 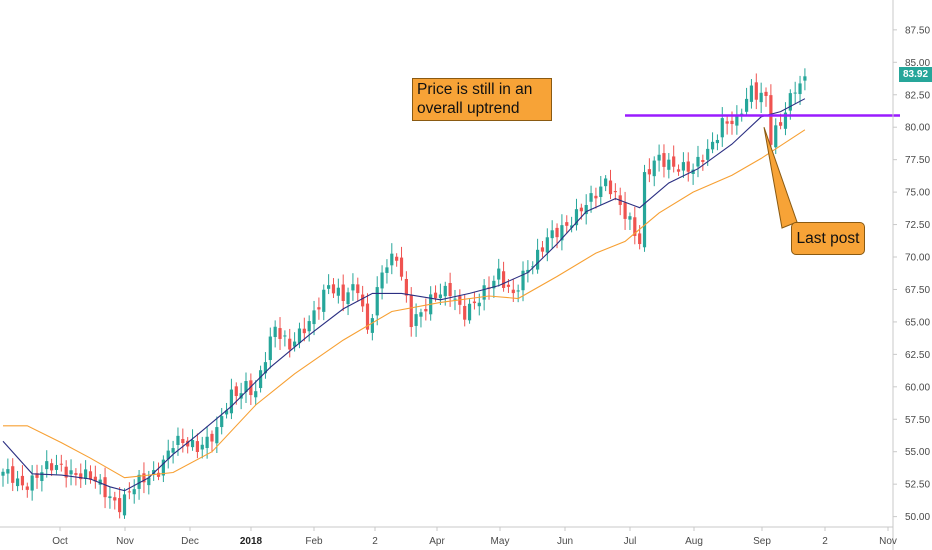 I want to click on y-tick-label: 80.00, so click(x=917, y=128).